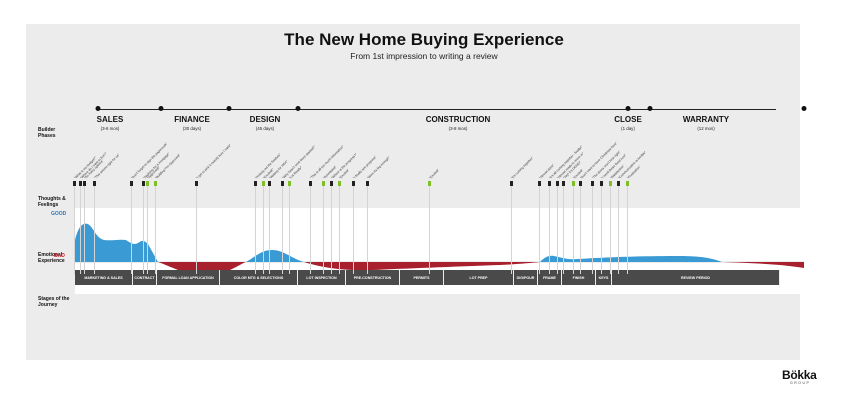  I want to click on stage-segment: PRE-CONSTRUCTION, so click(373, 277).